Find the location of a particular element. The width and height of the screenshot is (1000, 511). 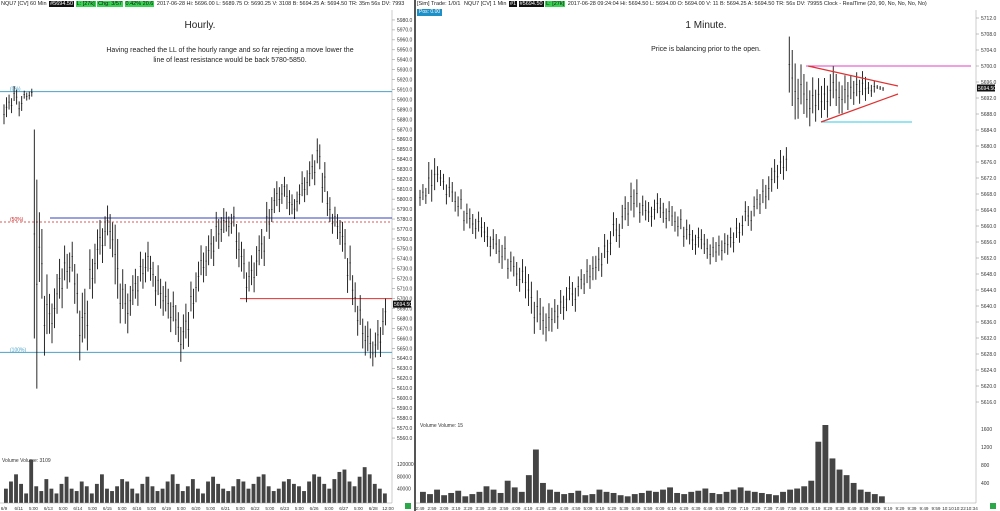

price-tick-label: 5840.0 is located at coordinates (405, 160).